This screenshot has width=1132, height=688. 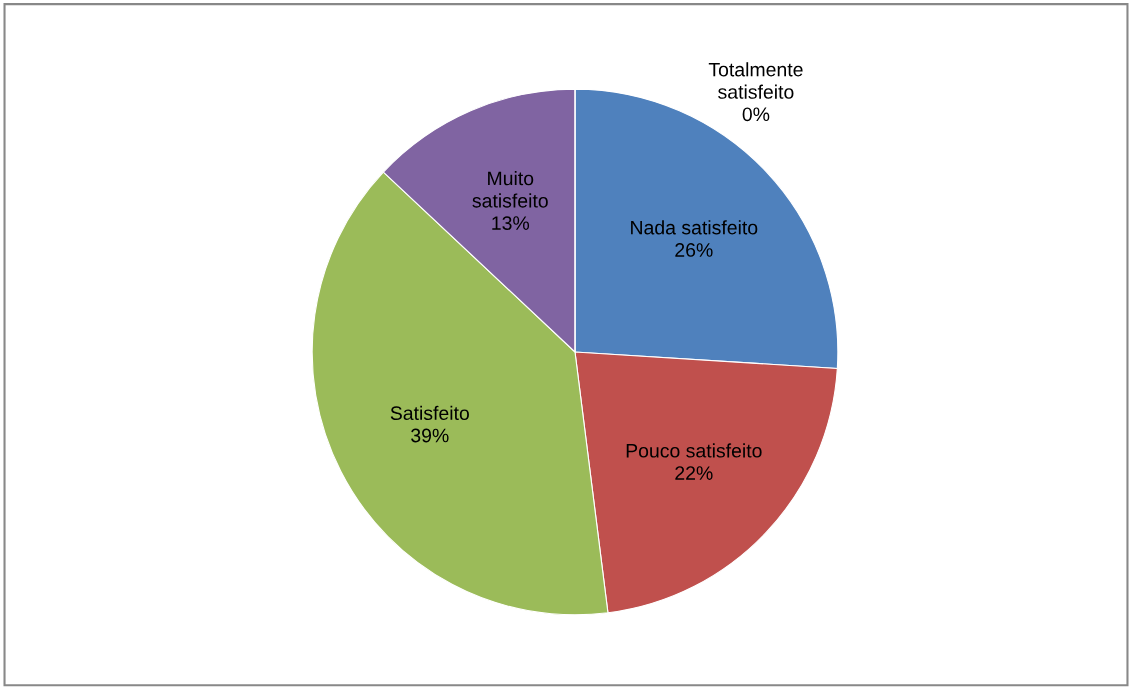 What do you see at coordinates (694, 473) in the screenshot?
I see `data-label: 22%` at bounding box center [694, 473].